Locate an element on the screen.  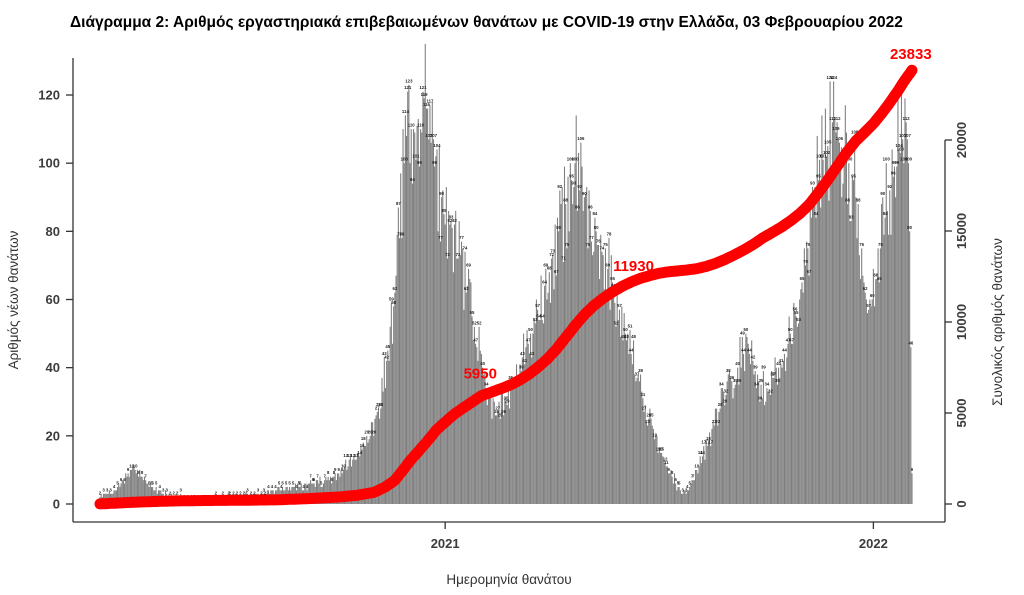
bar-value-label: 83 is located at coordinates (851, 217).